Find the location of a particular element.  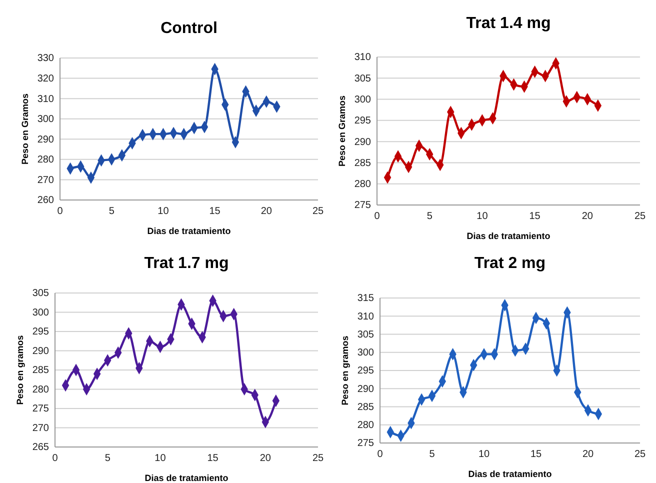

y-tick-label: 260 is located at coordinates (45, 200).